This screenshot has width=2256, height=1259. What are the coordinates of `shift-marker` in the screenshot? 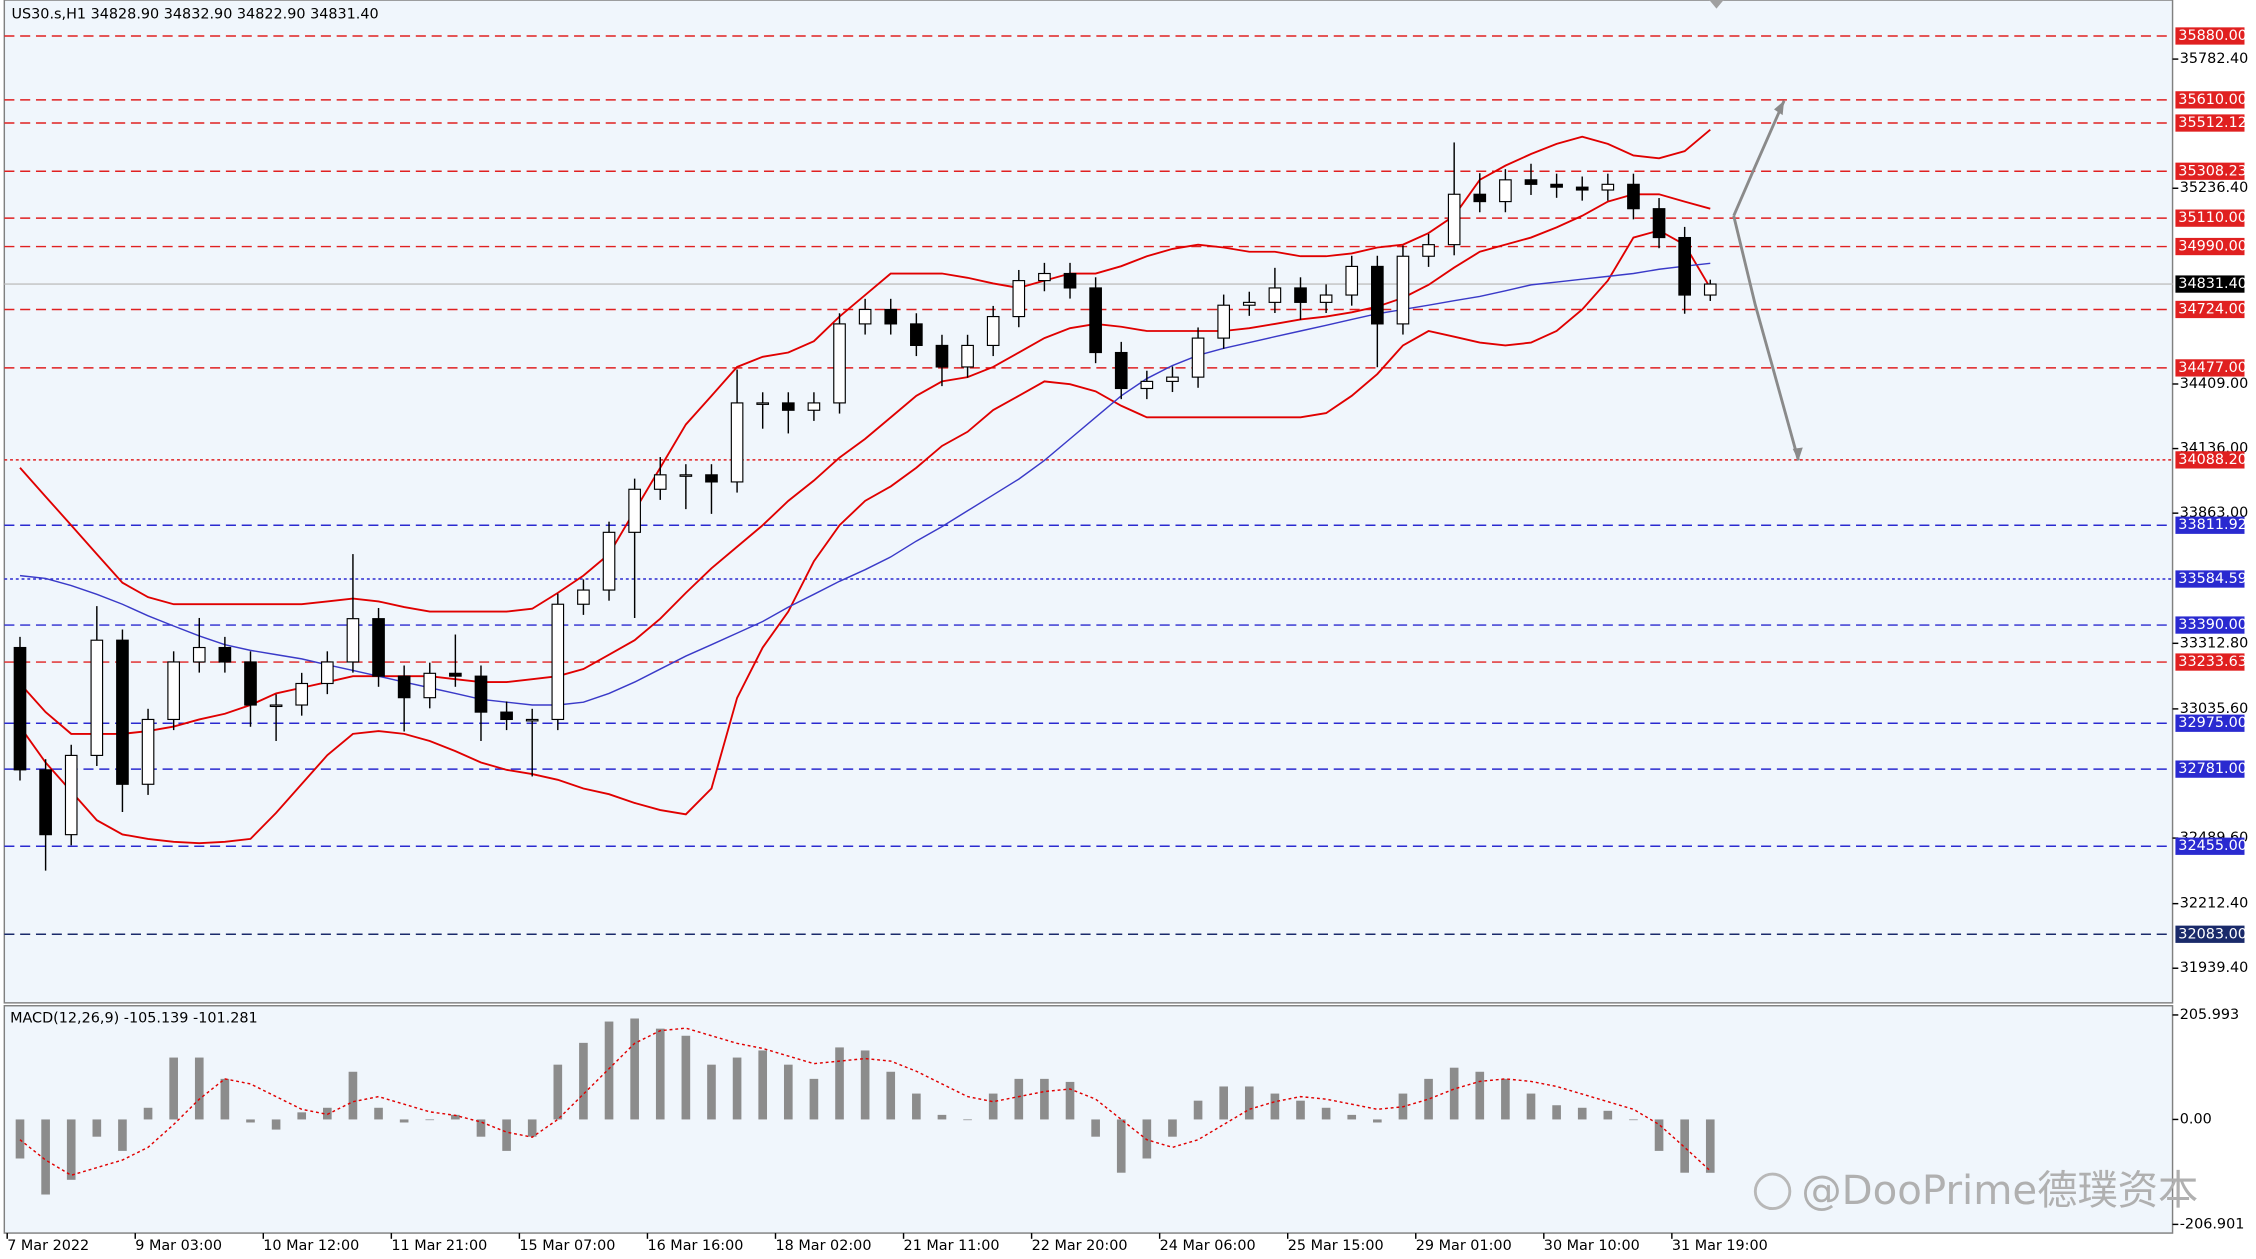 It's located at (1716, 4).